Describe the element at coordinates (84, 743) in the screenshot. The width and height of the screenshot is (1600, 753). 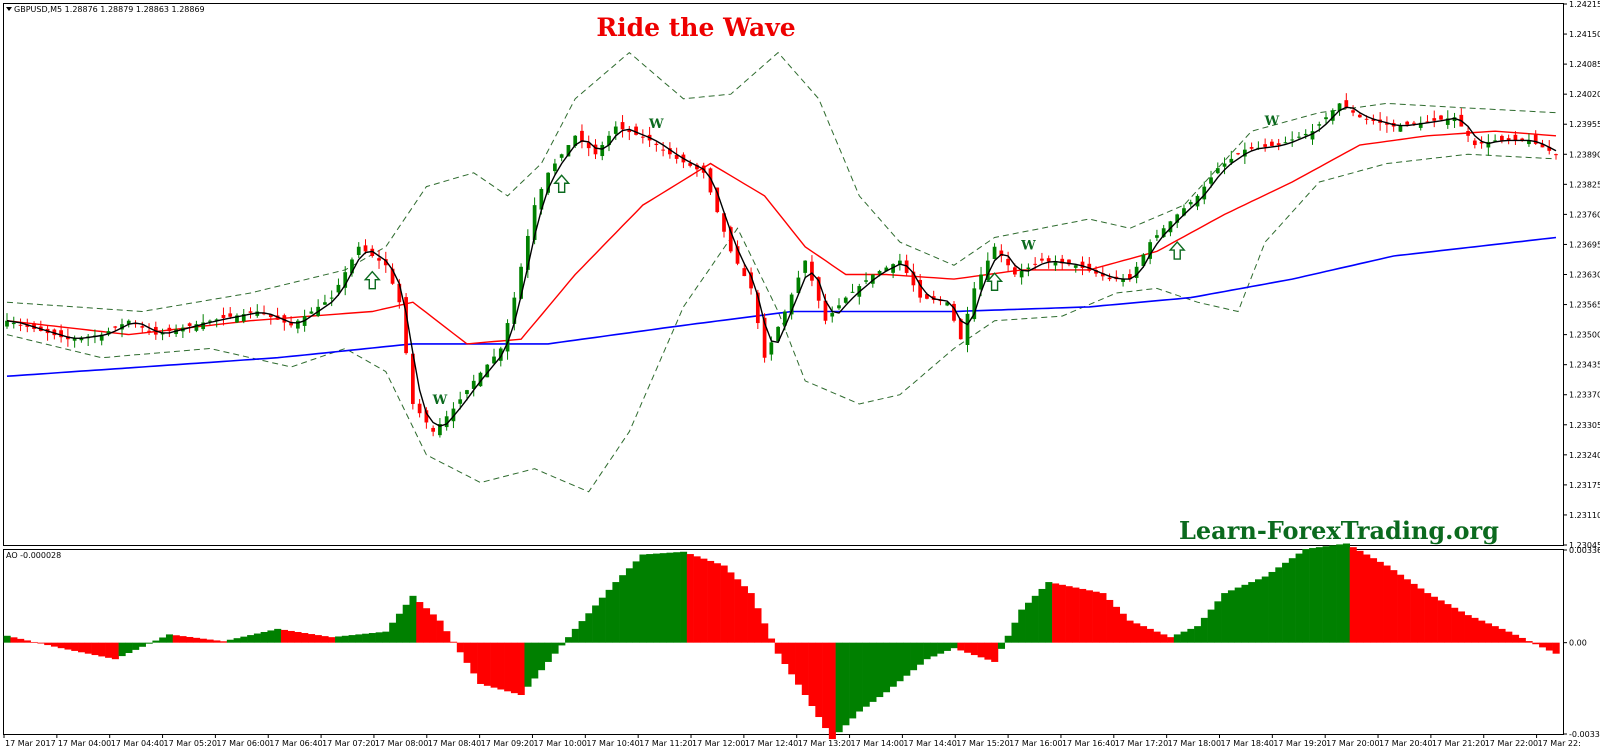
I see `time-tick-label: 17 Mar 04:00` at that location.